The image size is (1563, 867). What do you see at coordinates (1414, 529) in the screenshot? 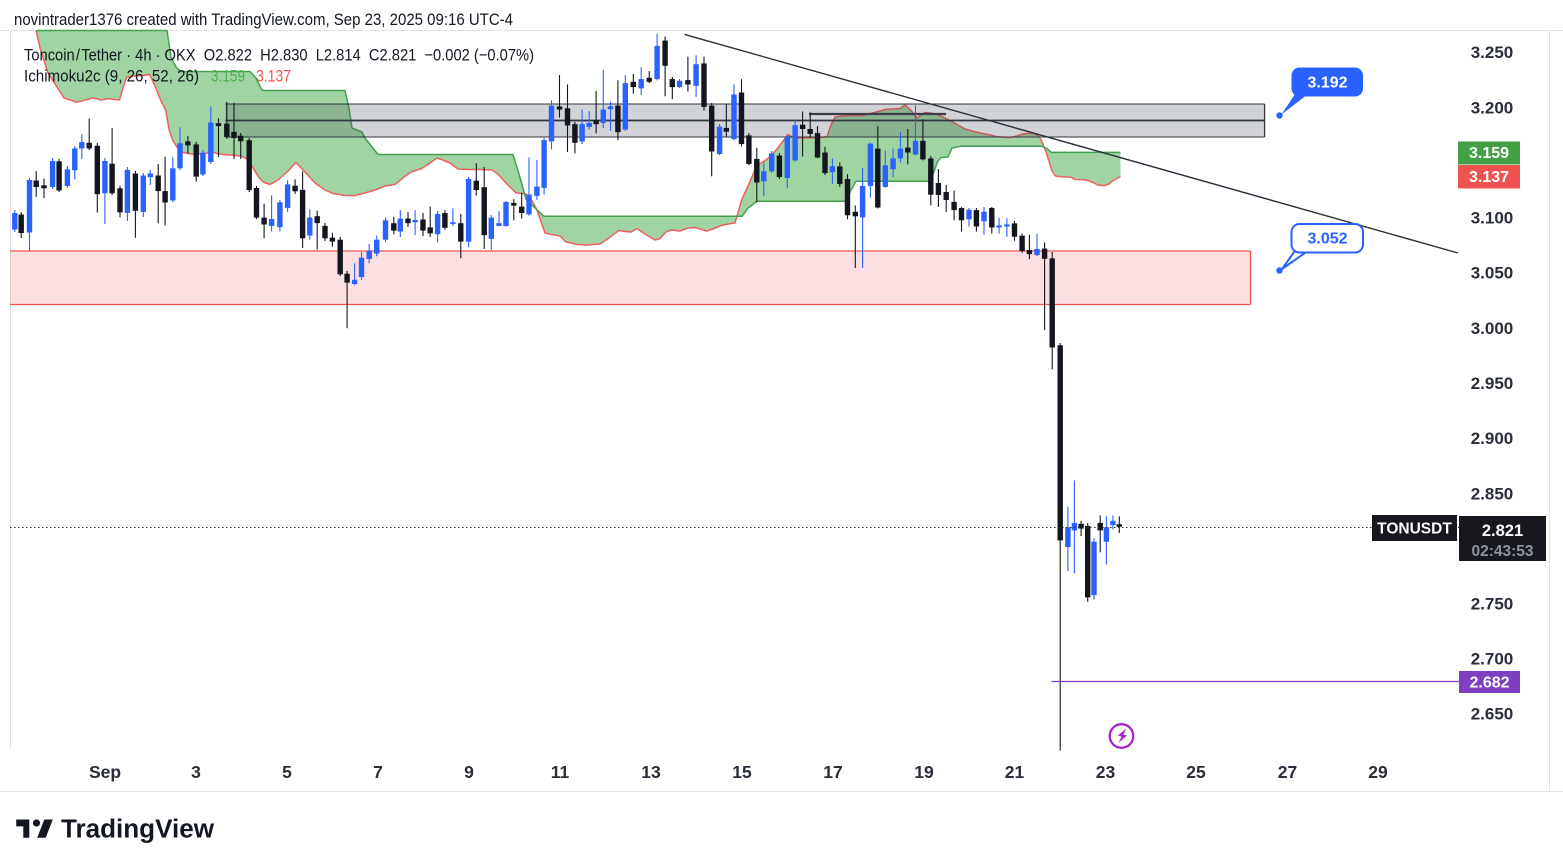
I see `svg-text: TONUSDT` at bounding box center [1414, 529].